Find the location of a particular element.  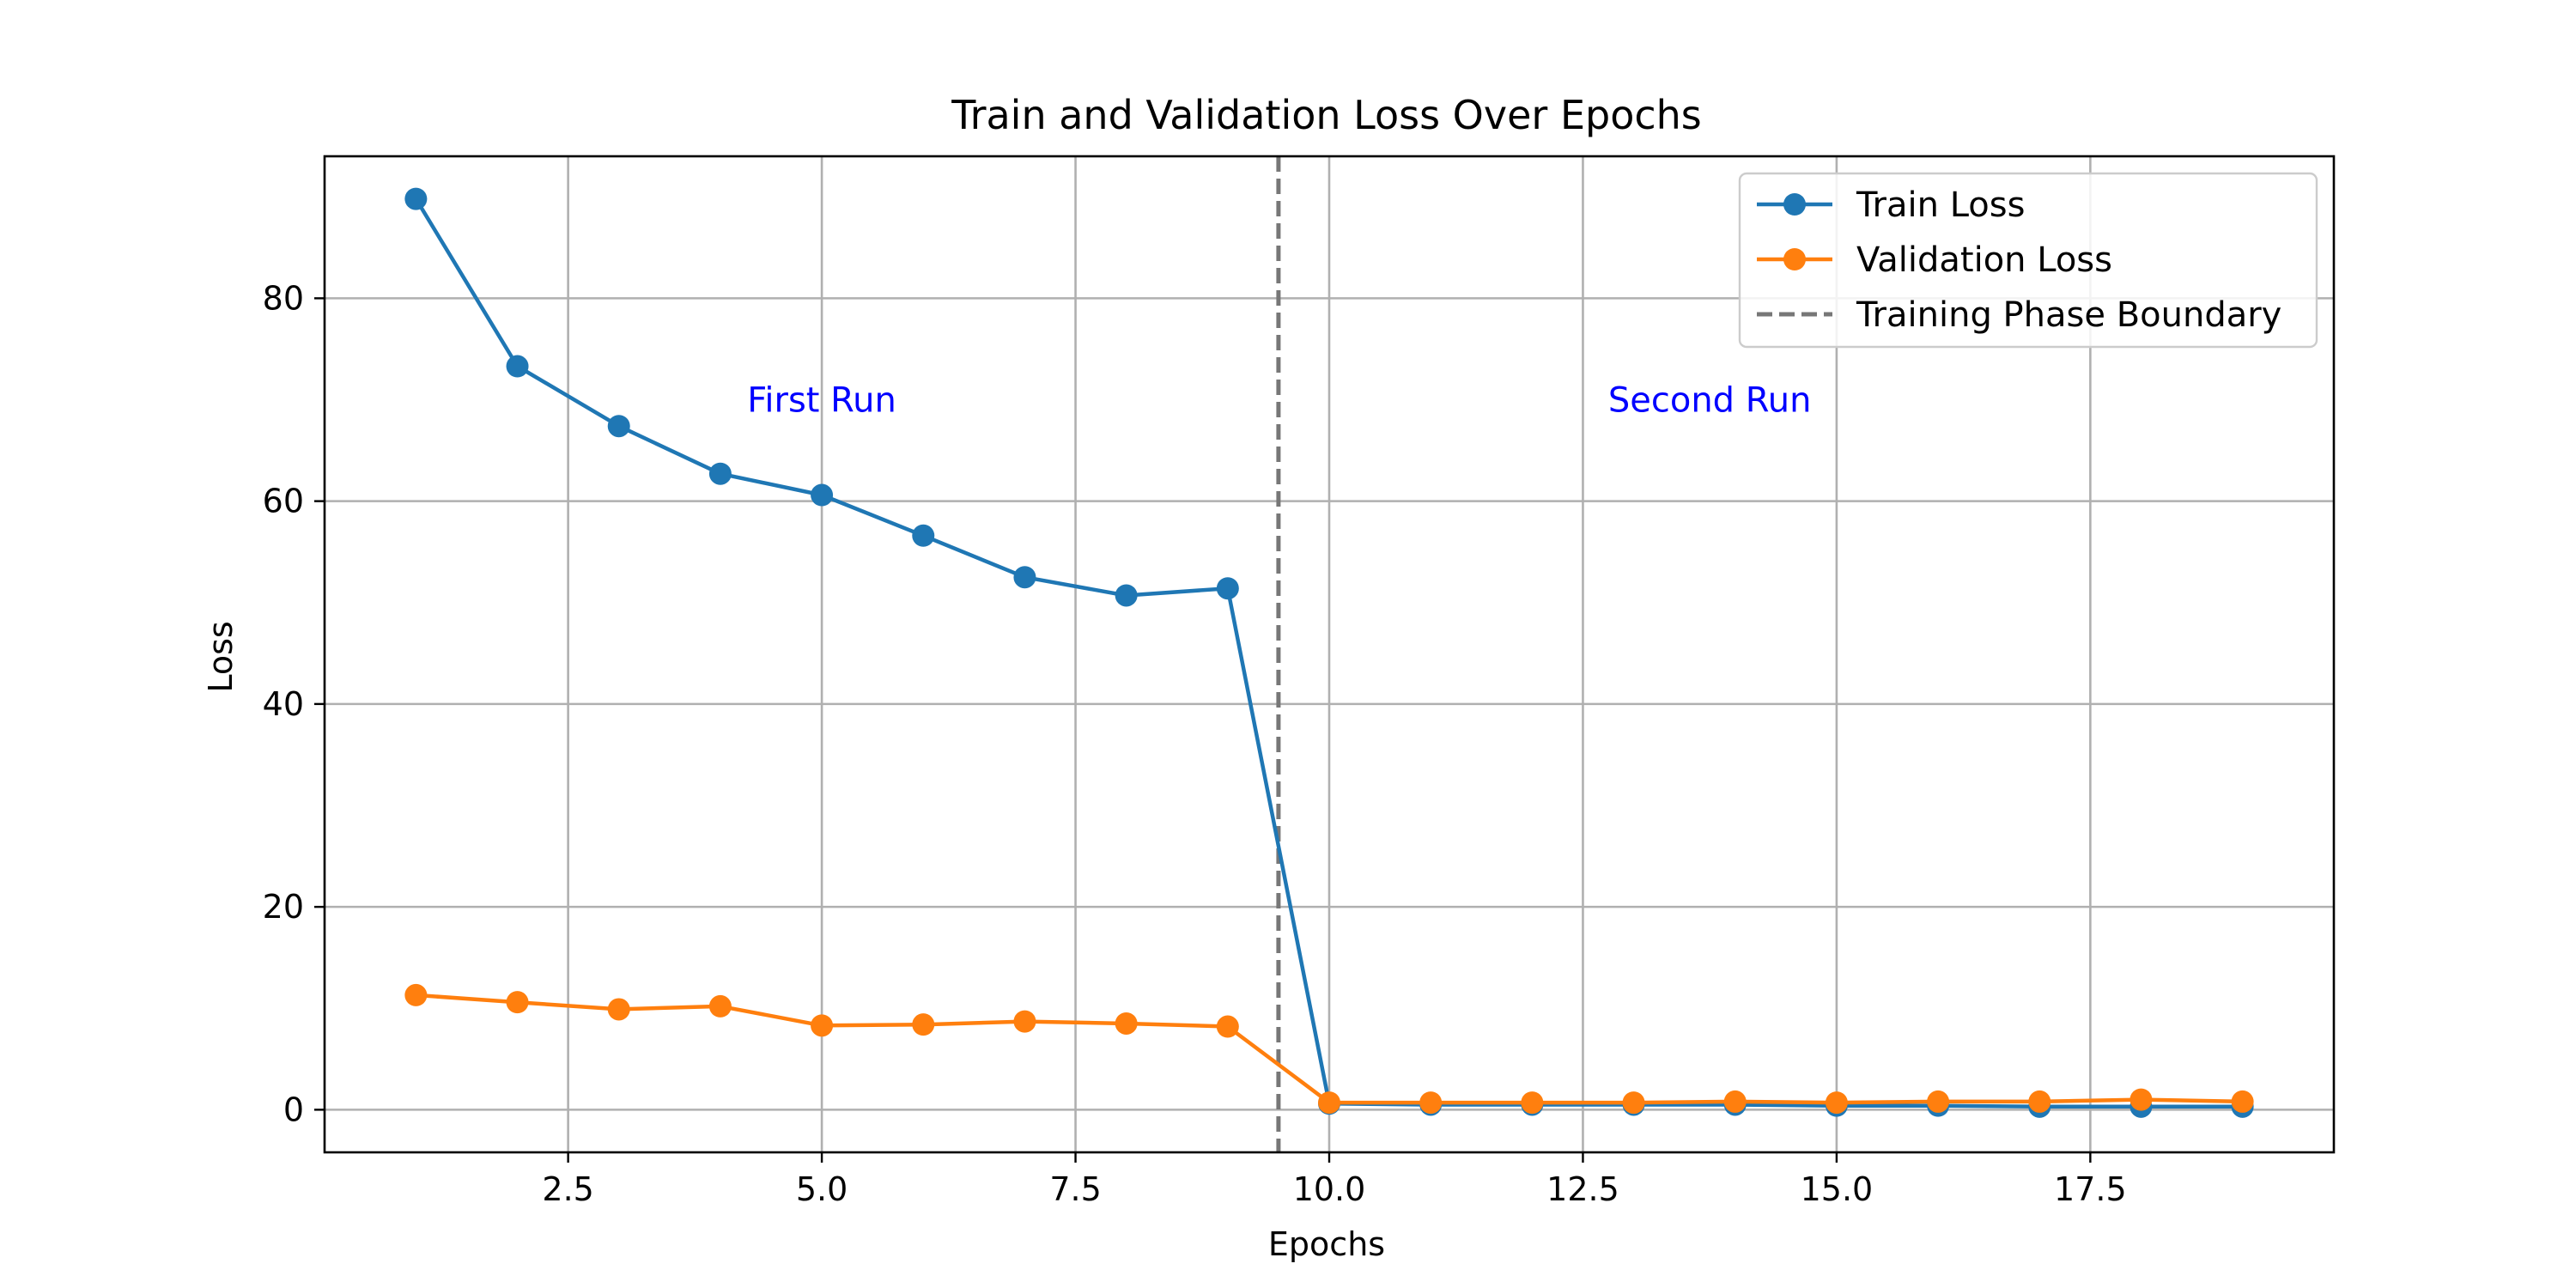

annotation-layer: First Run Second Run is located at coordinates (1279, 401).